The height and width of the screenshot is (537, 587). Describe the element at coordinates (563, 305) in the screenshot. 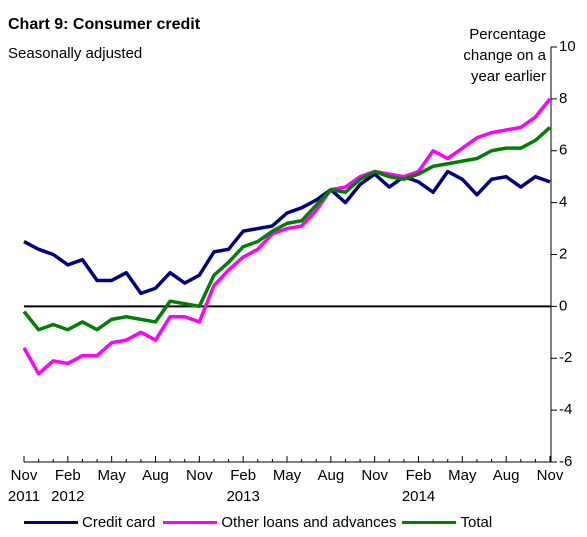

I see `y-tick-label: 0` at that location.